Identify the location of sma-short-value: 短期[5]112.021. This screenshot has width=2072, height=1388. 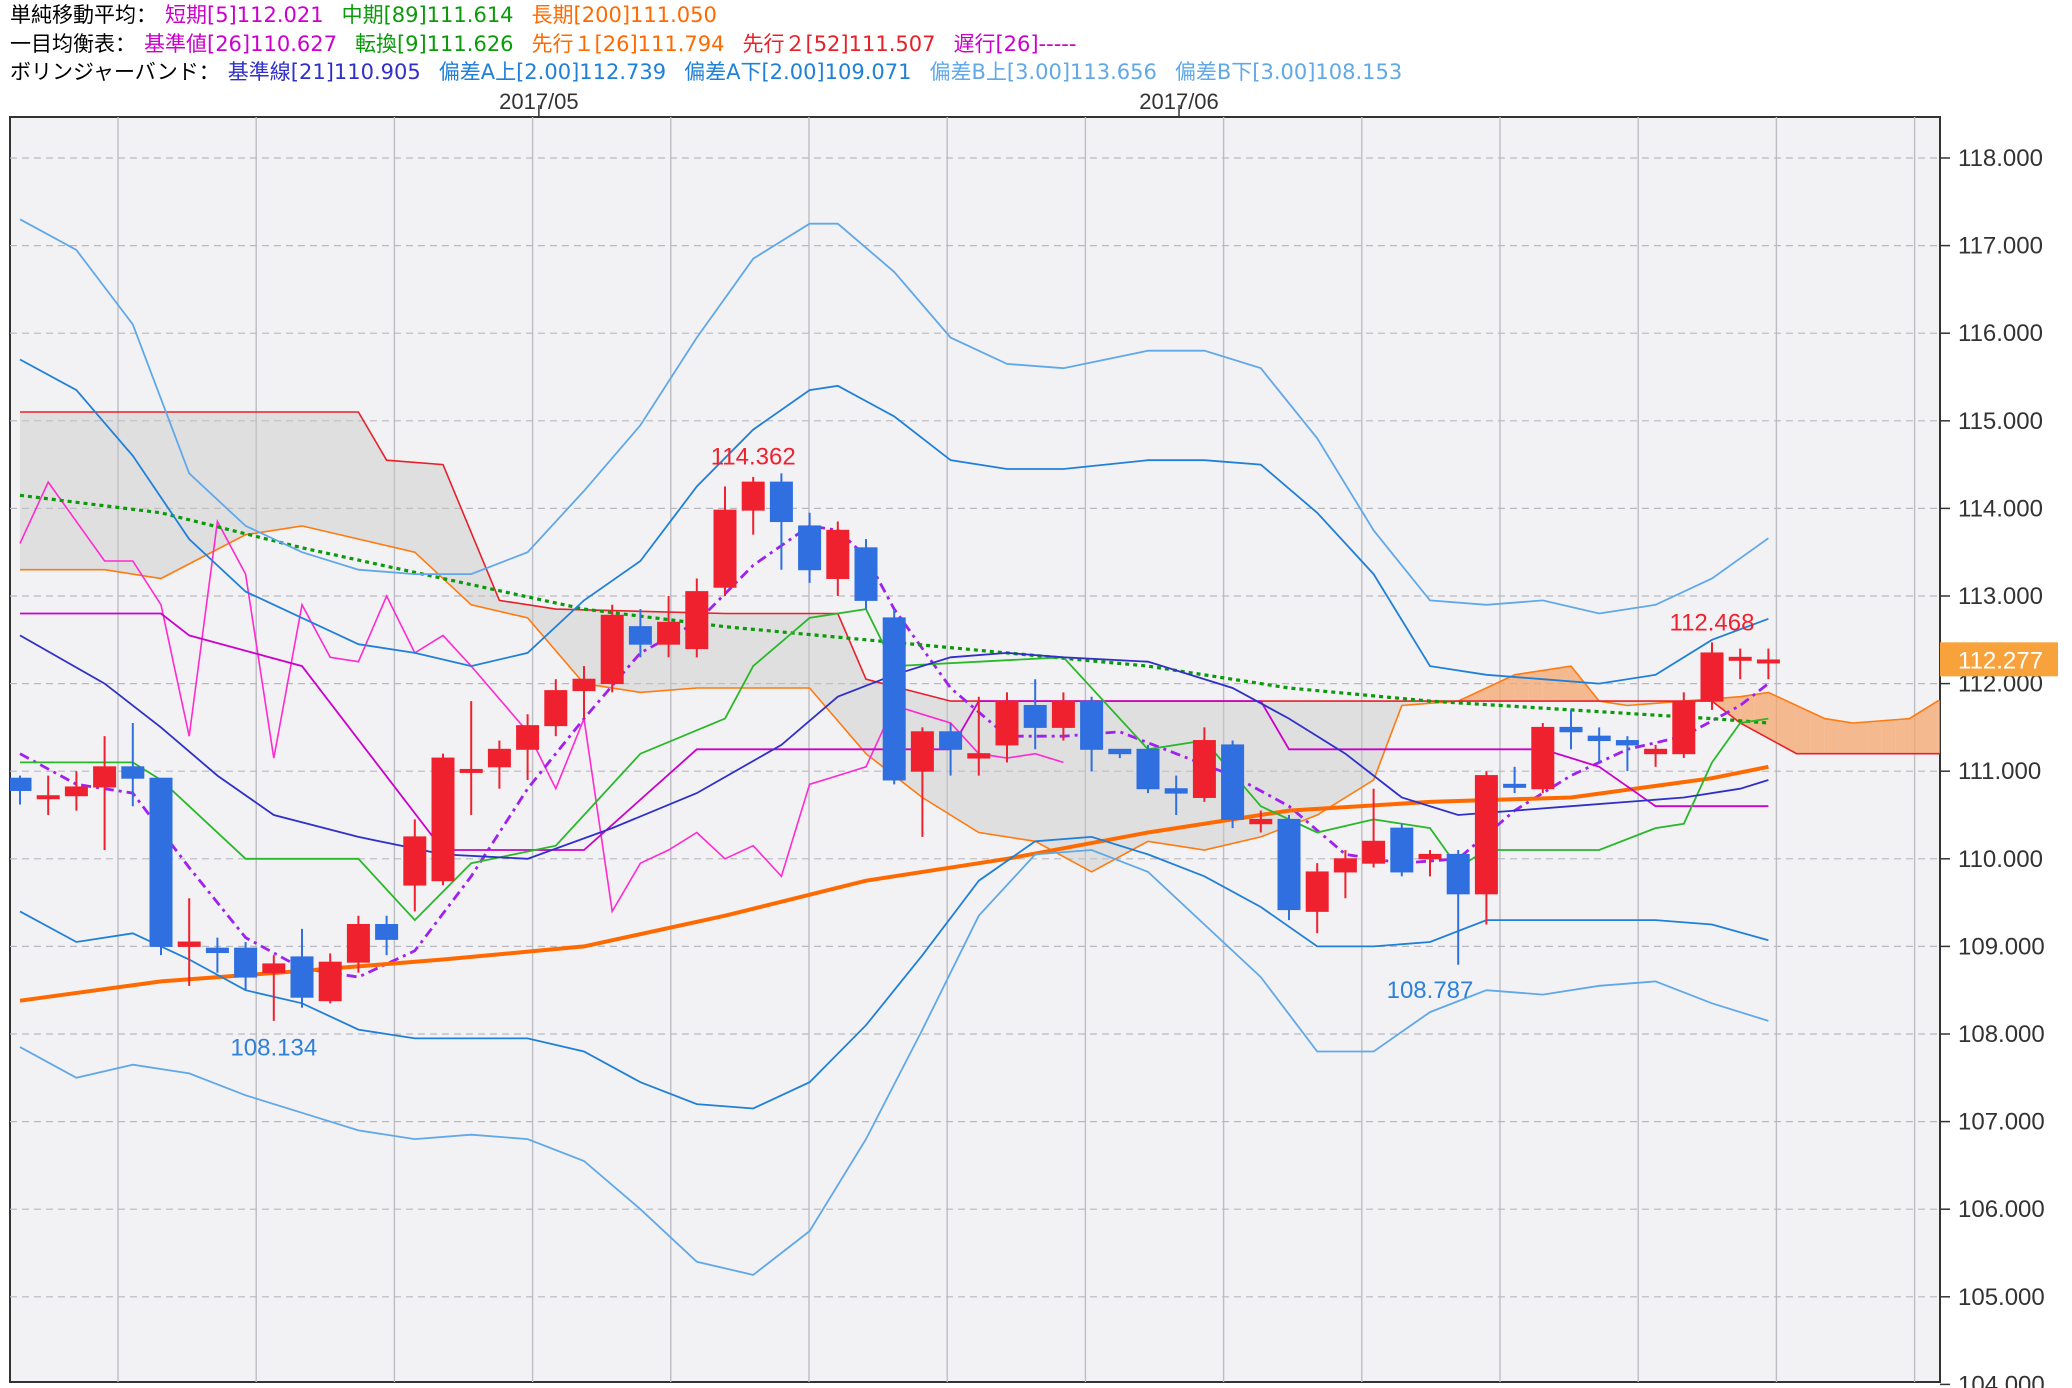
(244, 15).